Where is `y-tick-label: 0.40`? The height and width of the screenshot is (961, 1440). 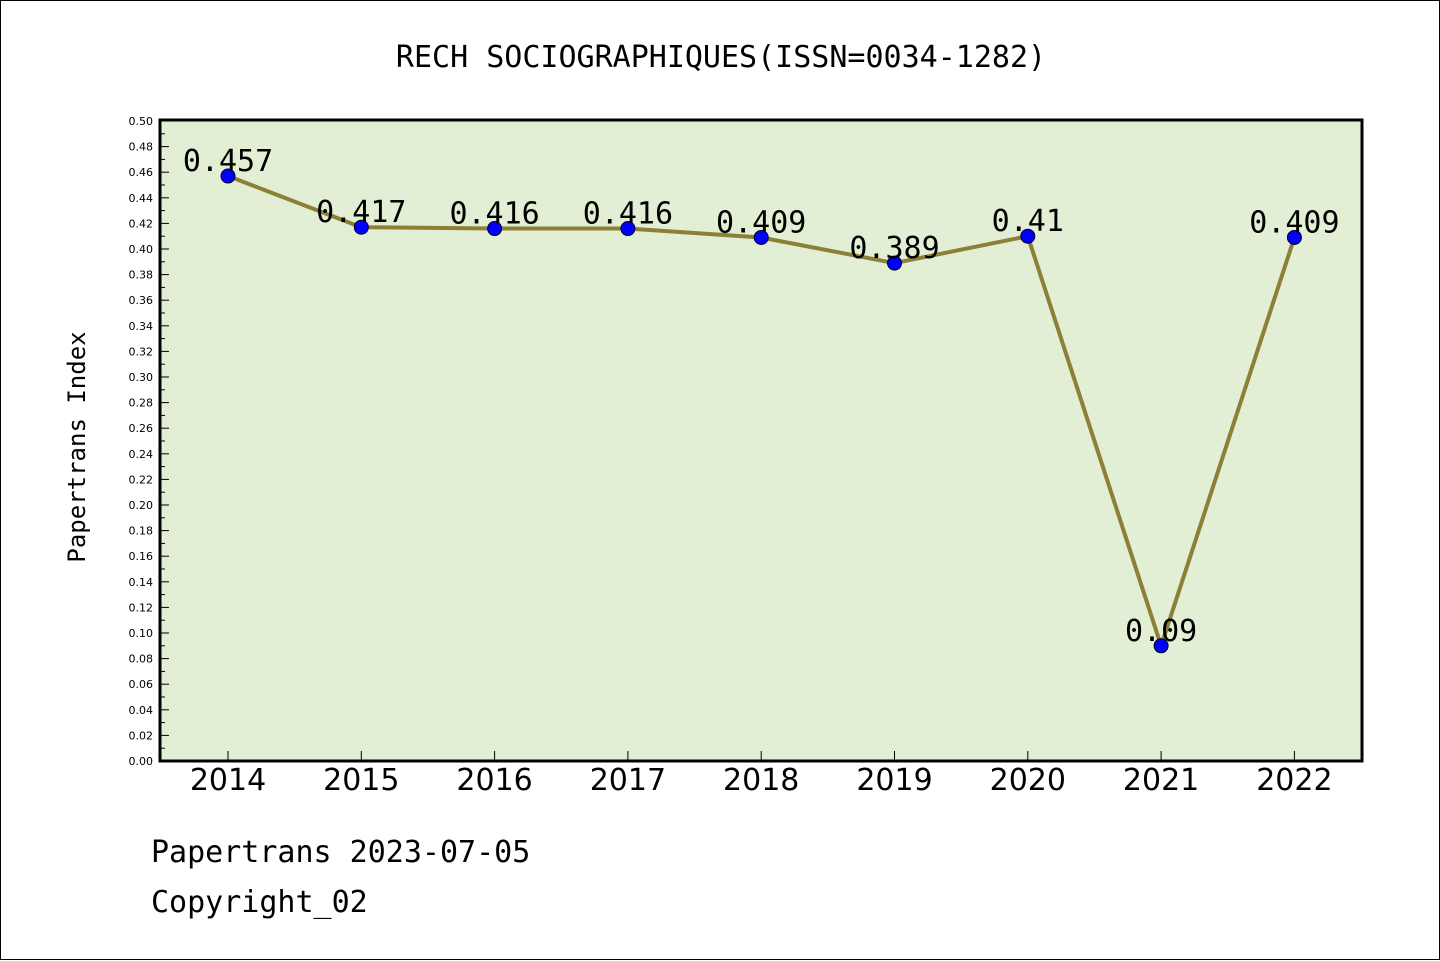
y-tick-label: 0.40 is located at coordinates (141, 249).